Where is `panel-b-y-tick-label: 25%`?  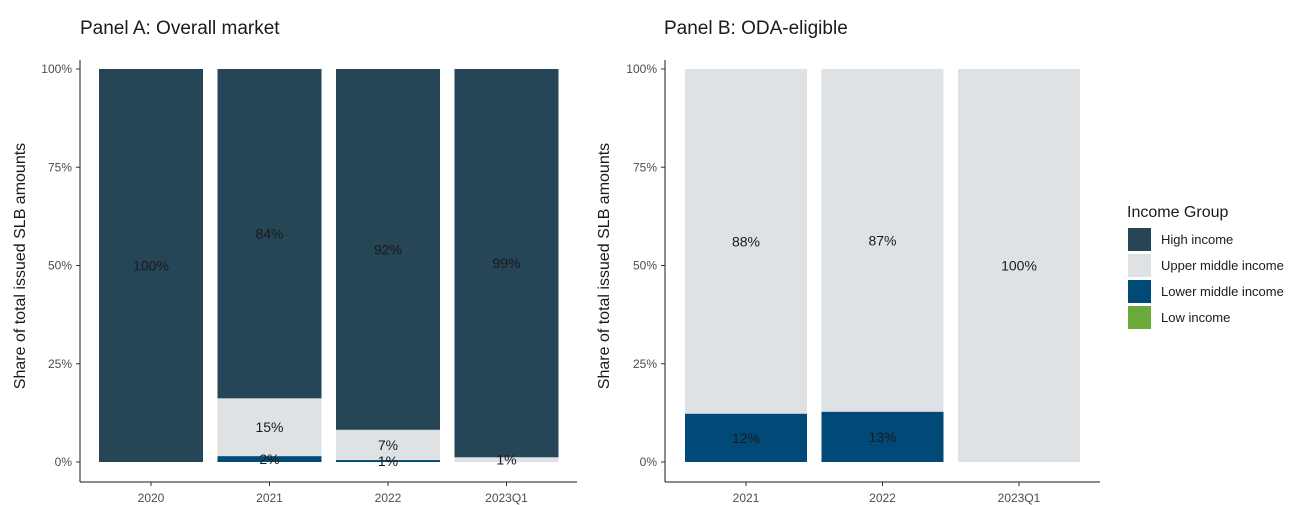
panel-b-y-tick-label: 25% is located at coordinates (645, 364).